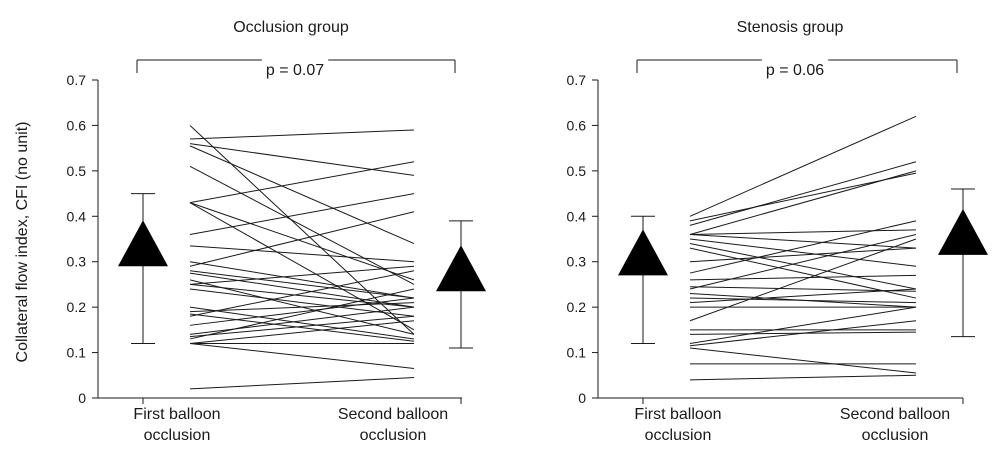 Image resolution: width=995 pixels, height=449 pixels. What do you see at coordinates (22, 242) in the screenshot?
I see `y-axis-label: Collateral flow index, CFI (no unit)` at bounding box center [22, 242].